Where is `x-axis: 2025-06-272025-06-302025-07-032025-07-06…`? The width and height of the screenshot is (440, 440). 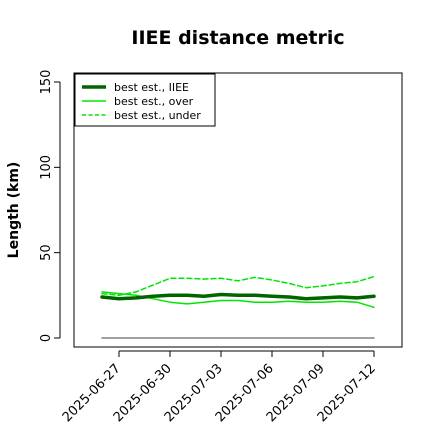 x-axis: 2025-06-272025-06-302025-07-032025-07-06… is located at coordinates (219, 387).